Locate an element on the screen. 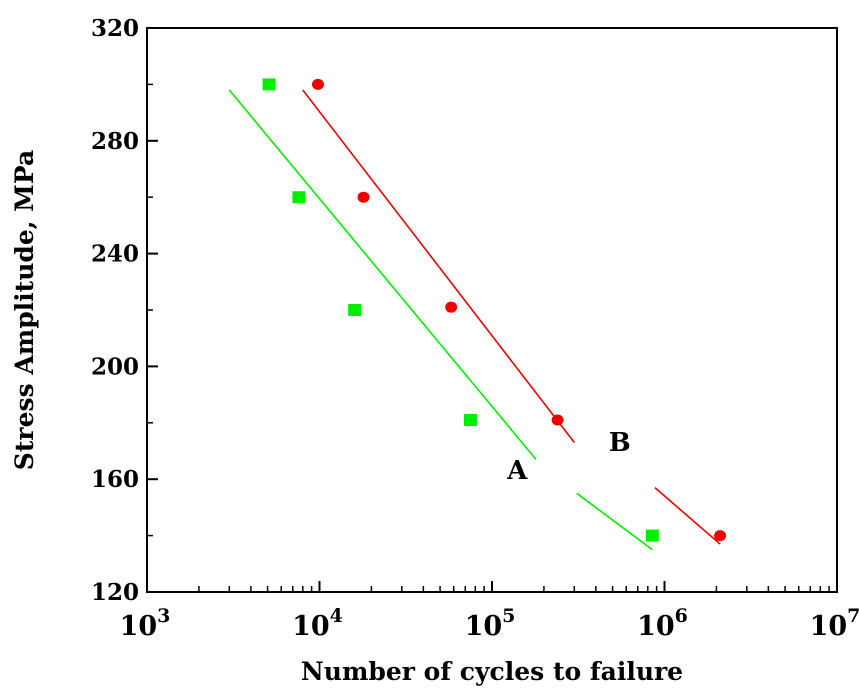 The height and width of the screenshot is (692, 859). x-tick-label: 10³ is located at coordinates (145, 623).